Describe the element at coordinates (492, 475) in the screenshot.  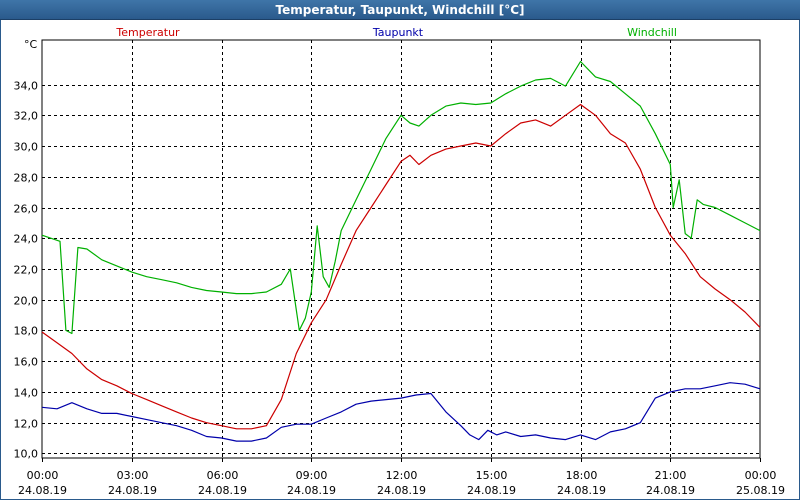
I see `x-tick-time: 15:00` at that location.